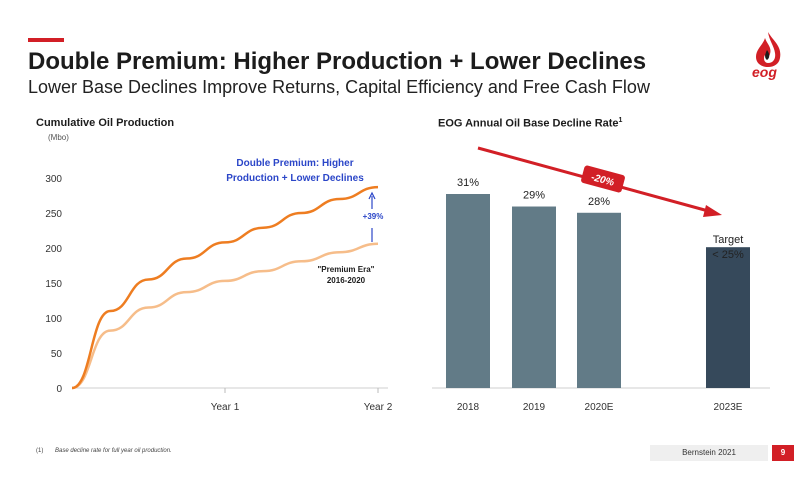  What do you see at coordinates (373, 216) in the screenshot?
I see `increase-annotation: +39%` at bounding box center [373, 216].